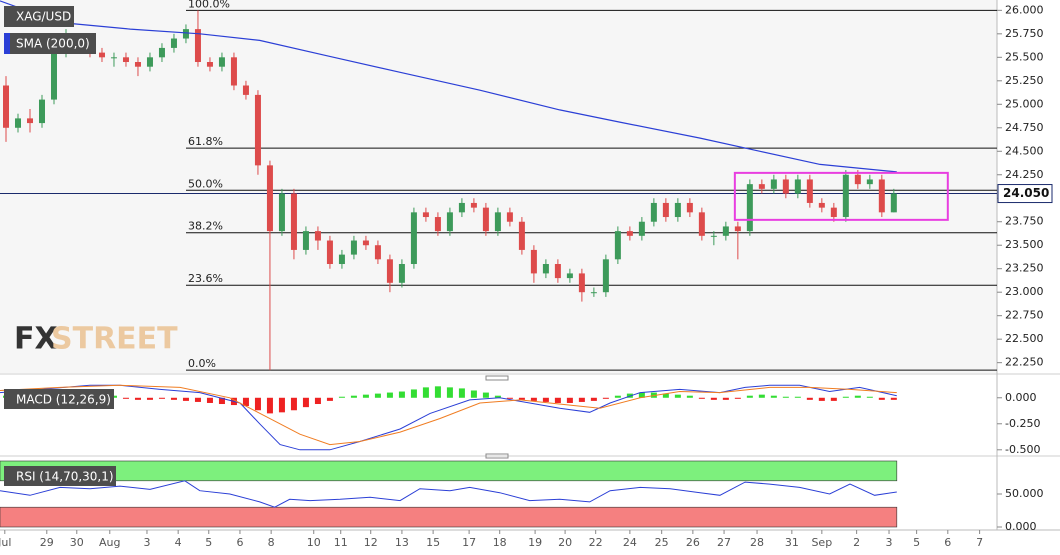  What do you see at coordinates (205, 226) in the screenshot?
I see `fib-label: 38.2%` at bounding box center [205, 226].